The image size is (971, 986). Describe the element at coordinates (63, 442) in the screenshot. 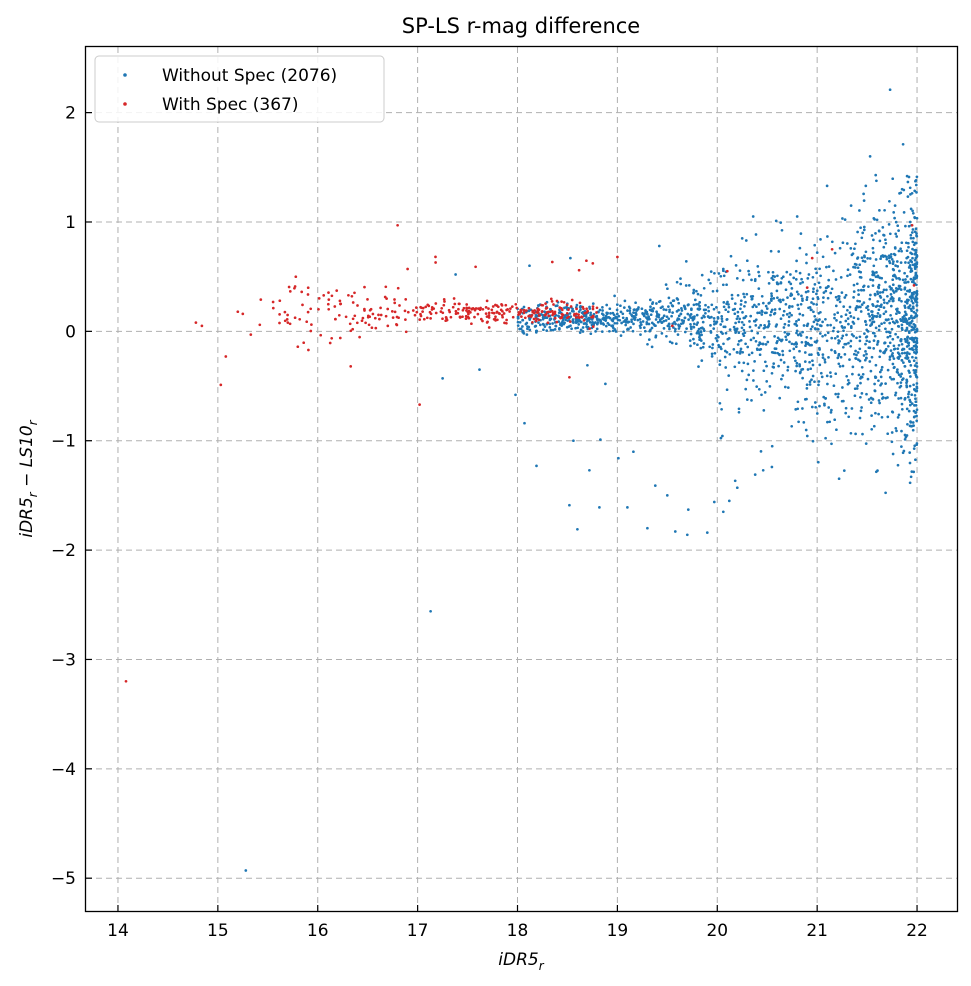

I see `y-tick-label: −1` at that location.